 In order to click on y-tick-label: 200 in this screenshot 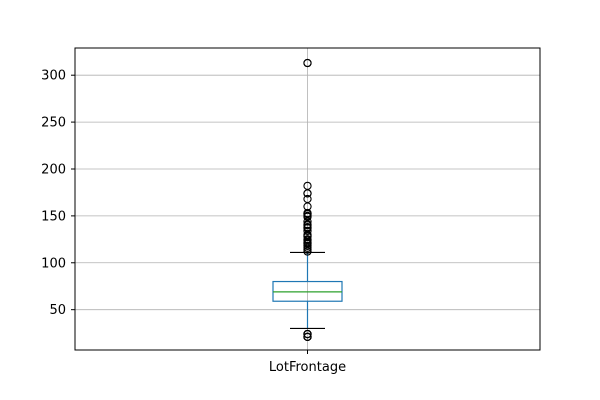, I will do `click(53, 169)`.